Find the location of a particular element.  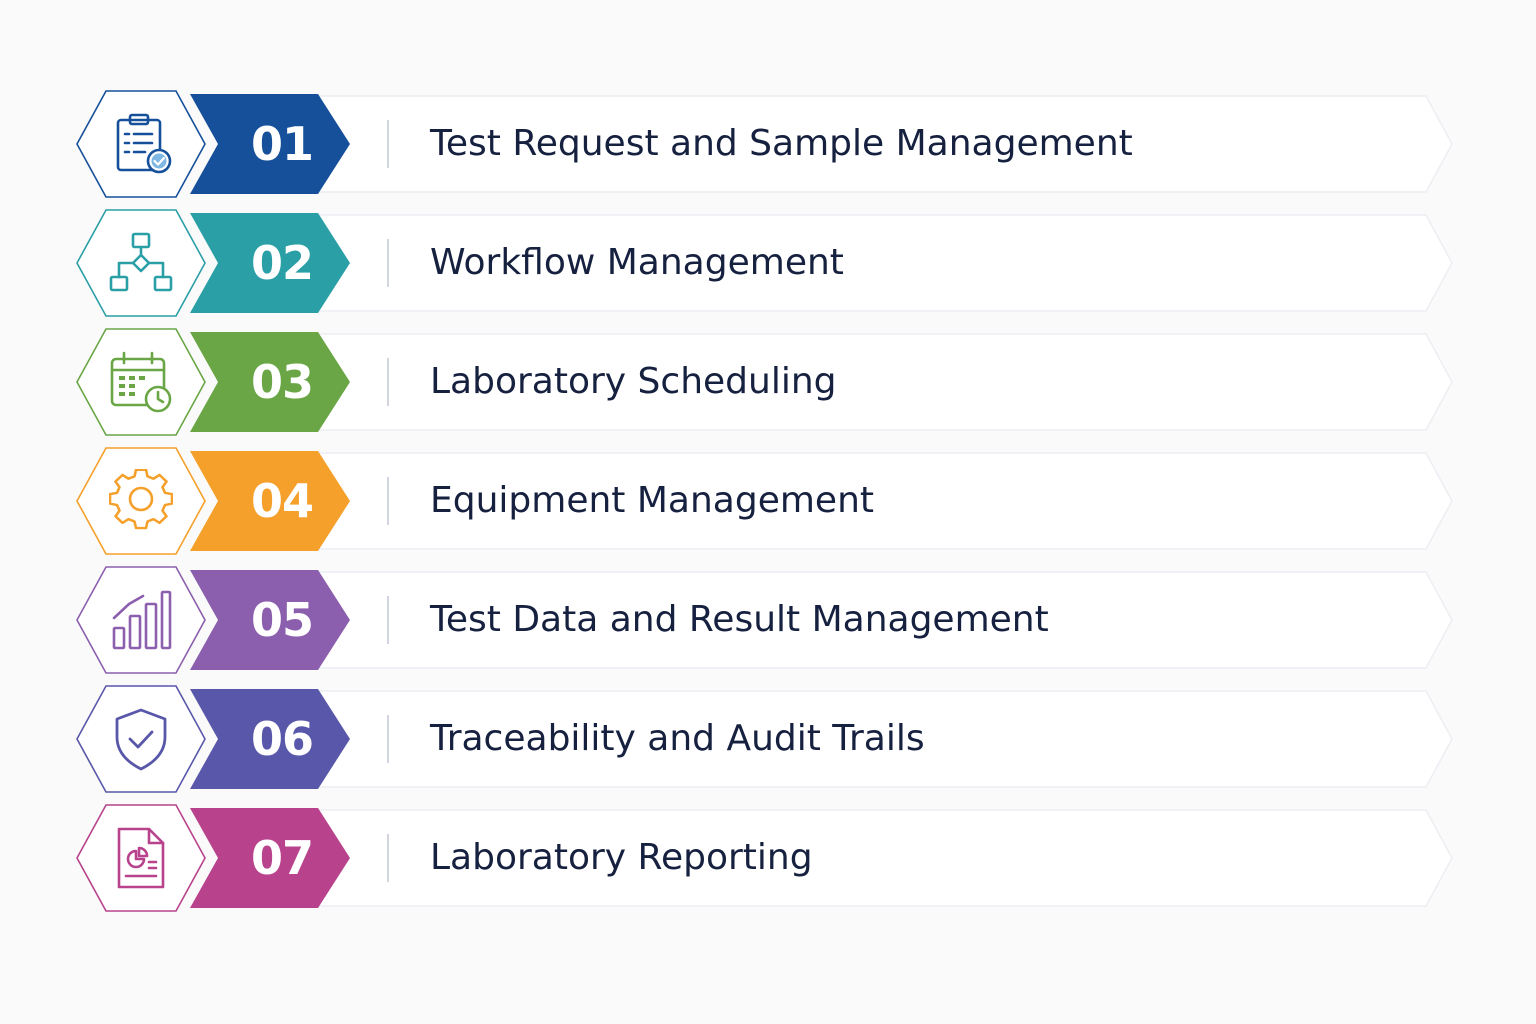

step-label: Traceability and Audit Trails is located at coordinates (677, 738).